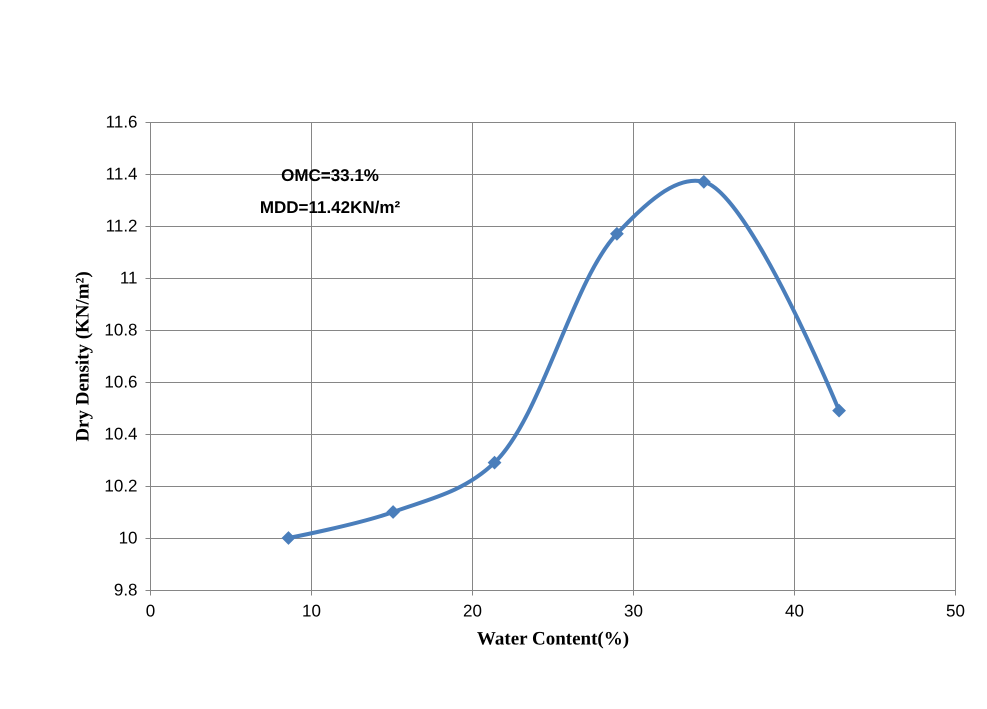 This screenshot has height=709, width=987. Describe the element at coordinates (794, 611) in the screenshot. I see `x-tick-label: 40` at that location.